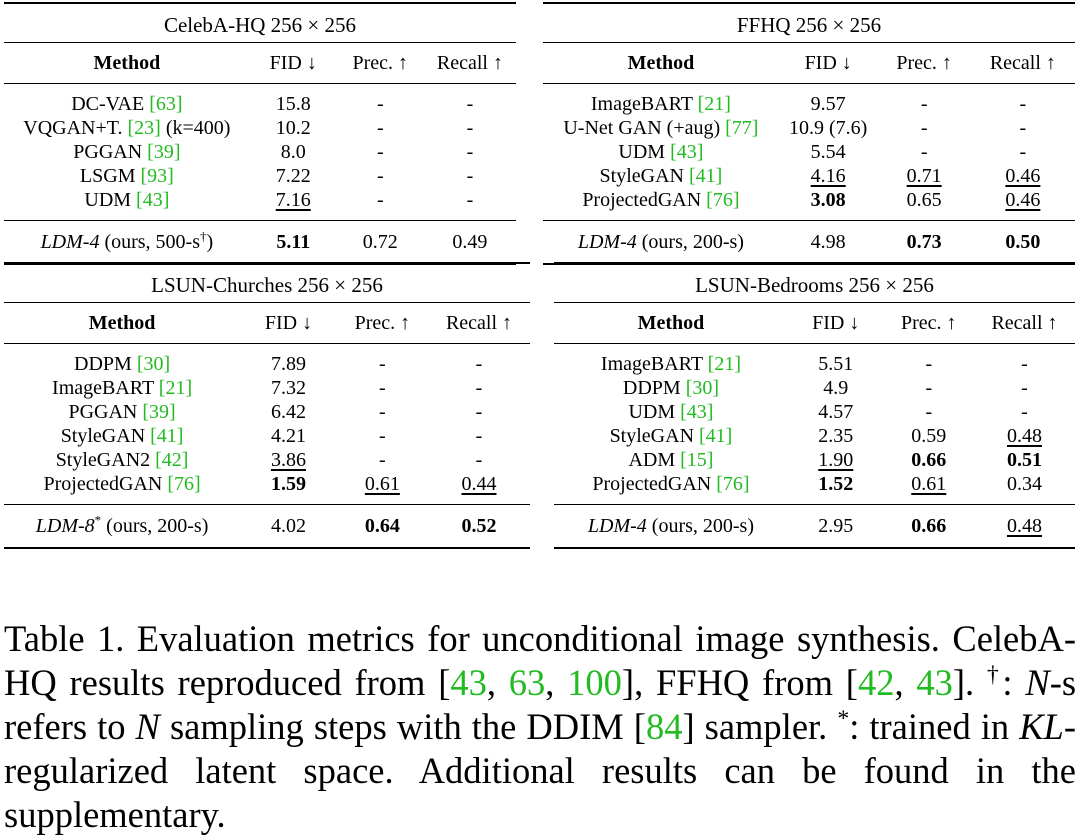  Describe the element at coordinates (1023, 200) in the screenshot. I see `recall-cell-value: 0.46` at that location.